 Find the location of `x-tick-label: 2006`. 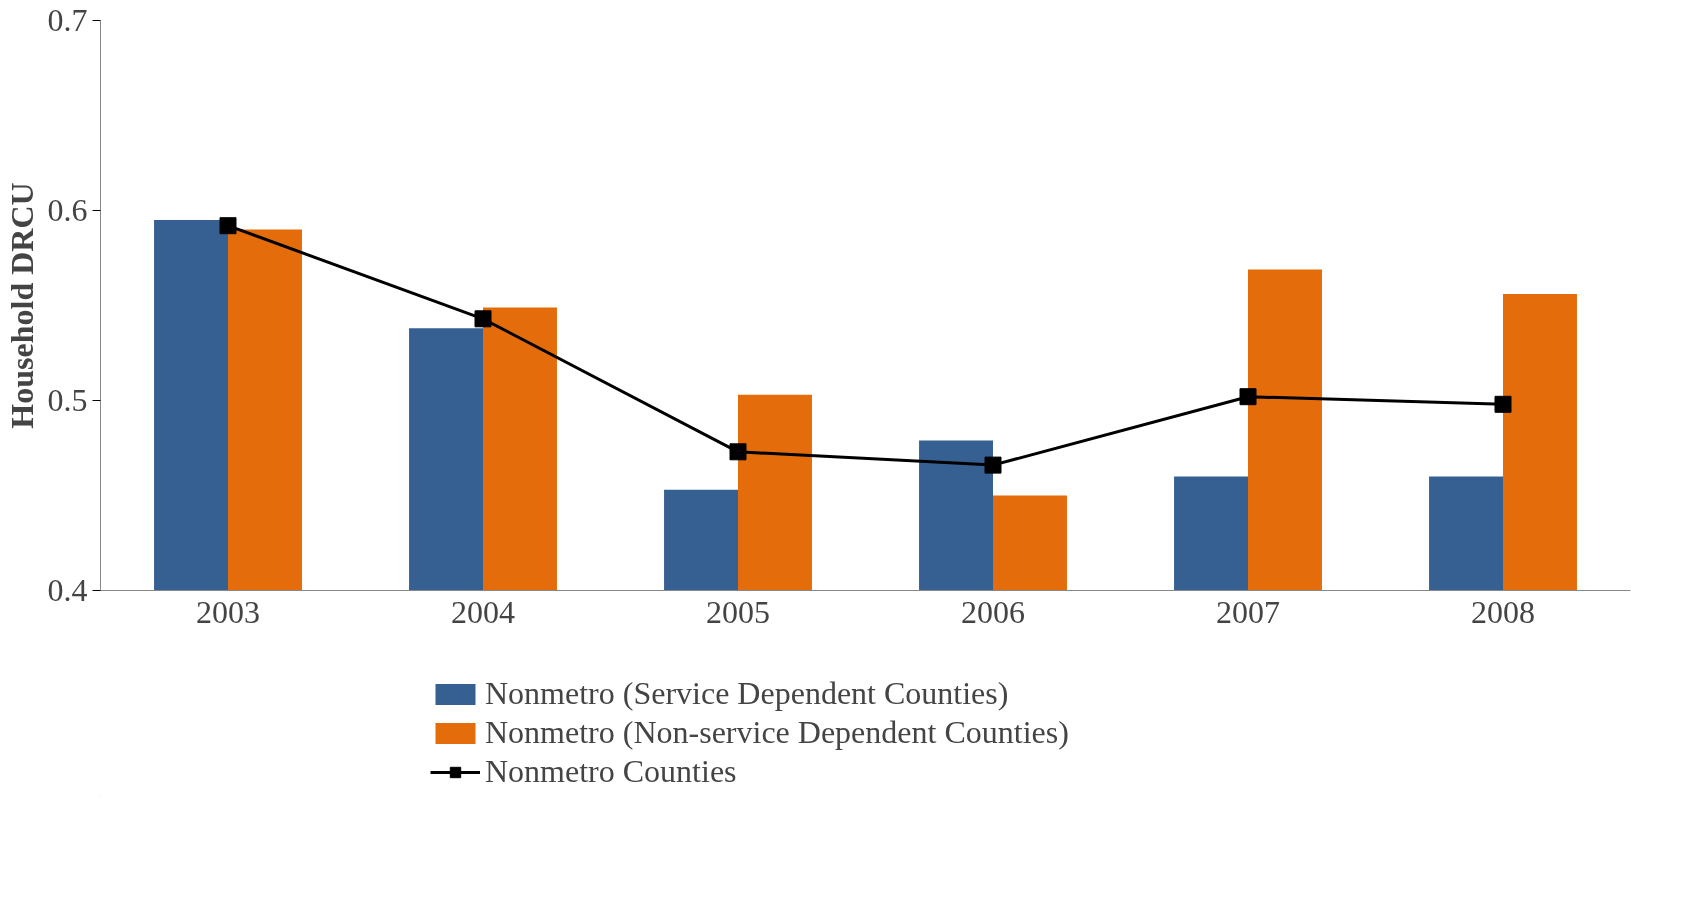

x-tick-label: 2006 is located at coordinates (993, 611).